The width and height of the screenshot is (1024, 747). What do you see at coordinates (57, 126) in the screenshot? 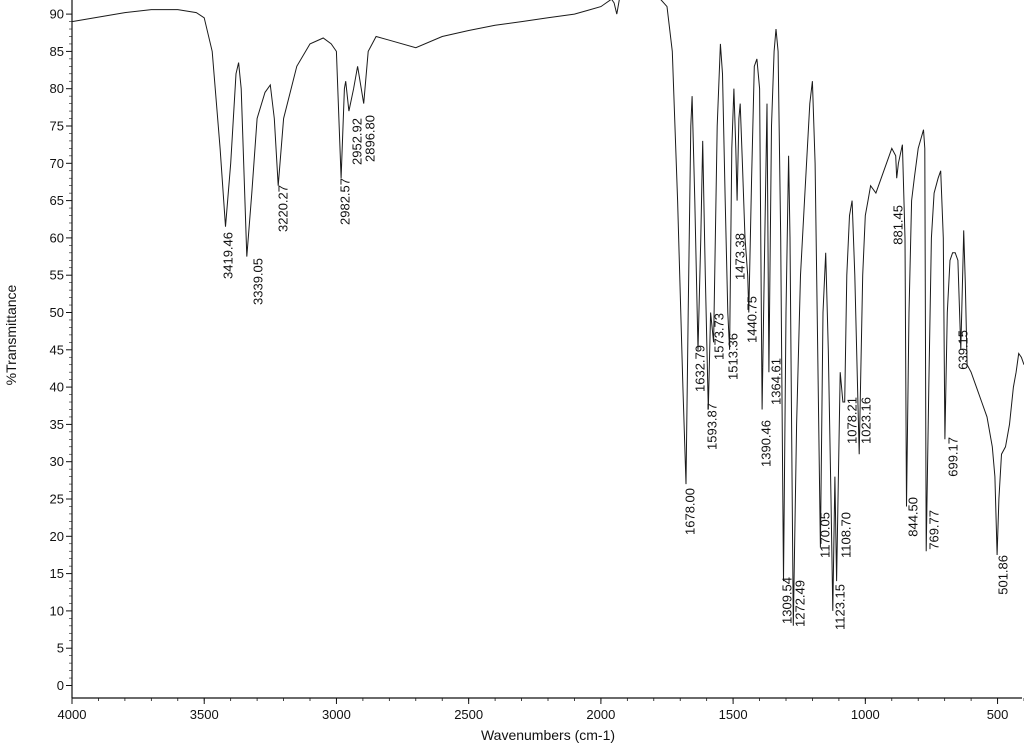
I see `y-tick-label: 75` at bounding box center [57, 126].